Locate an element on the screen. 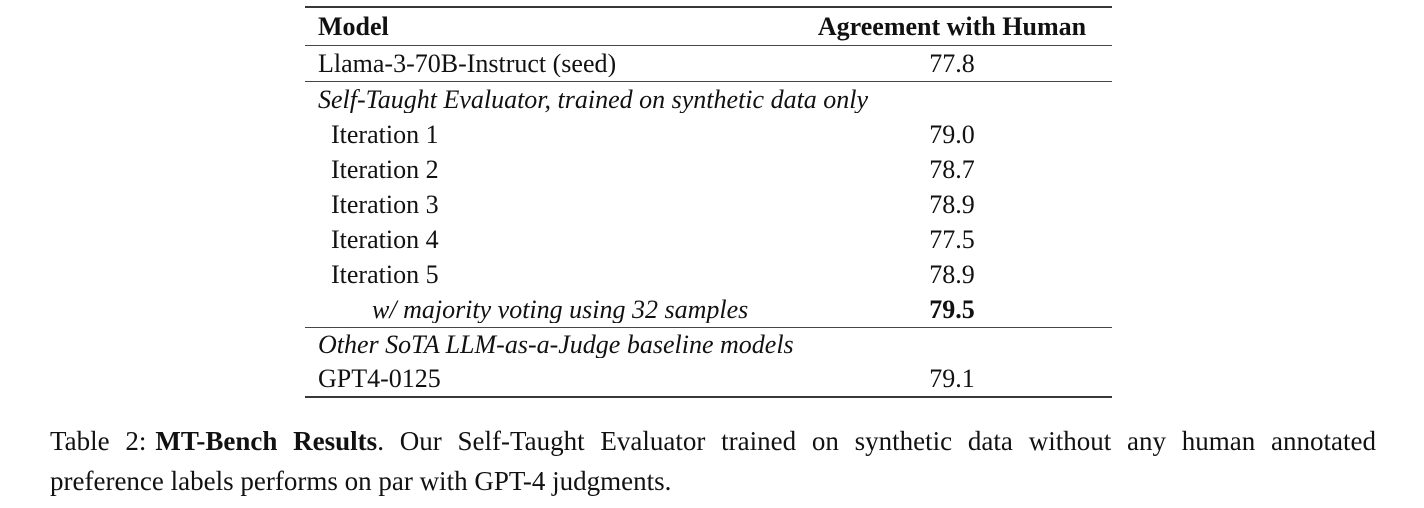 This screenshot has width=1424, height=508. agreement-cell: 79.5 is located at coordinates (952, 309).